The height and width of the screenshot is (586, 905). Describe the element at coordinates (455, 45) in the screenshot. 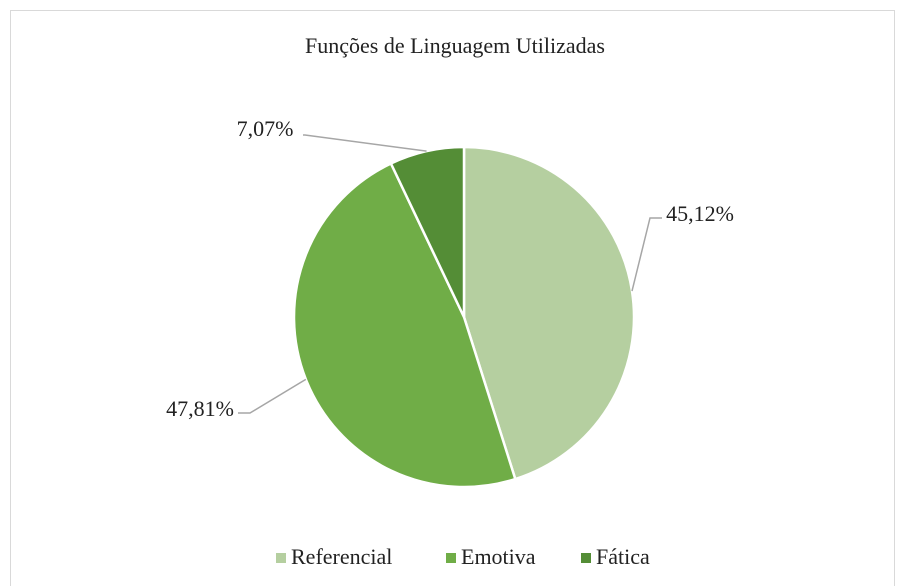

I see `chart-title: Funções de Linguagem Utilizadas` at that location.